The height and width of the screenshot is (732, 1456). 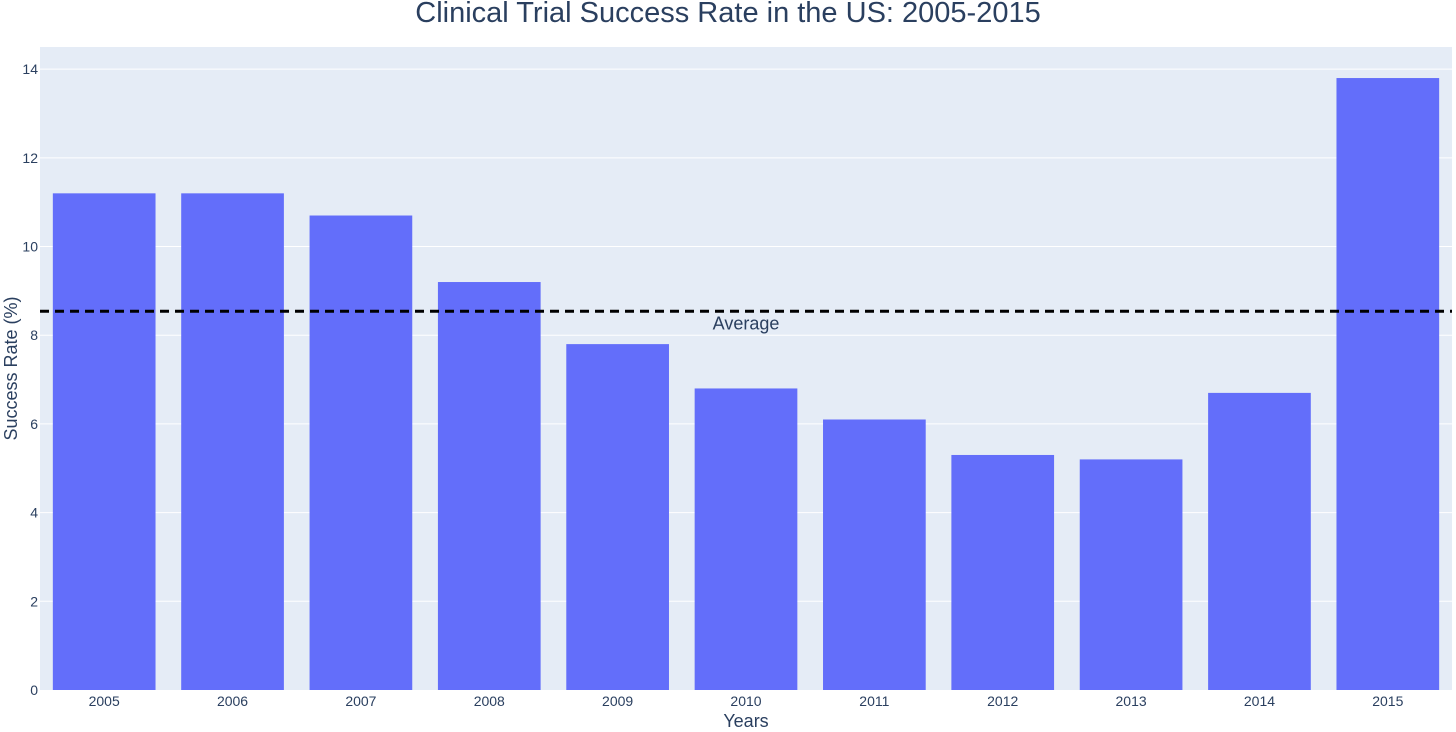 What do you see at coordinates (104, 701) in the screenshot?
I see `x-tick-label: 2005` at bounding box center [104, 701].